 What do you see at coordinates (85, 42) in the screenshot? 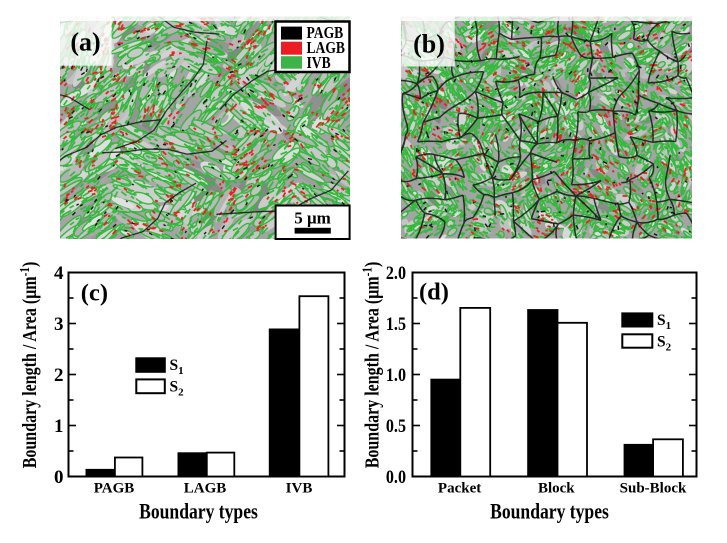
I see `svg-text: (a)` at bounding box center [85, 42].